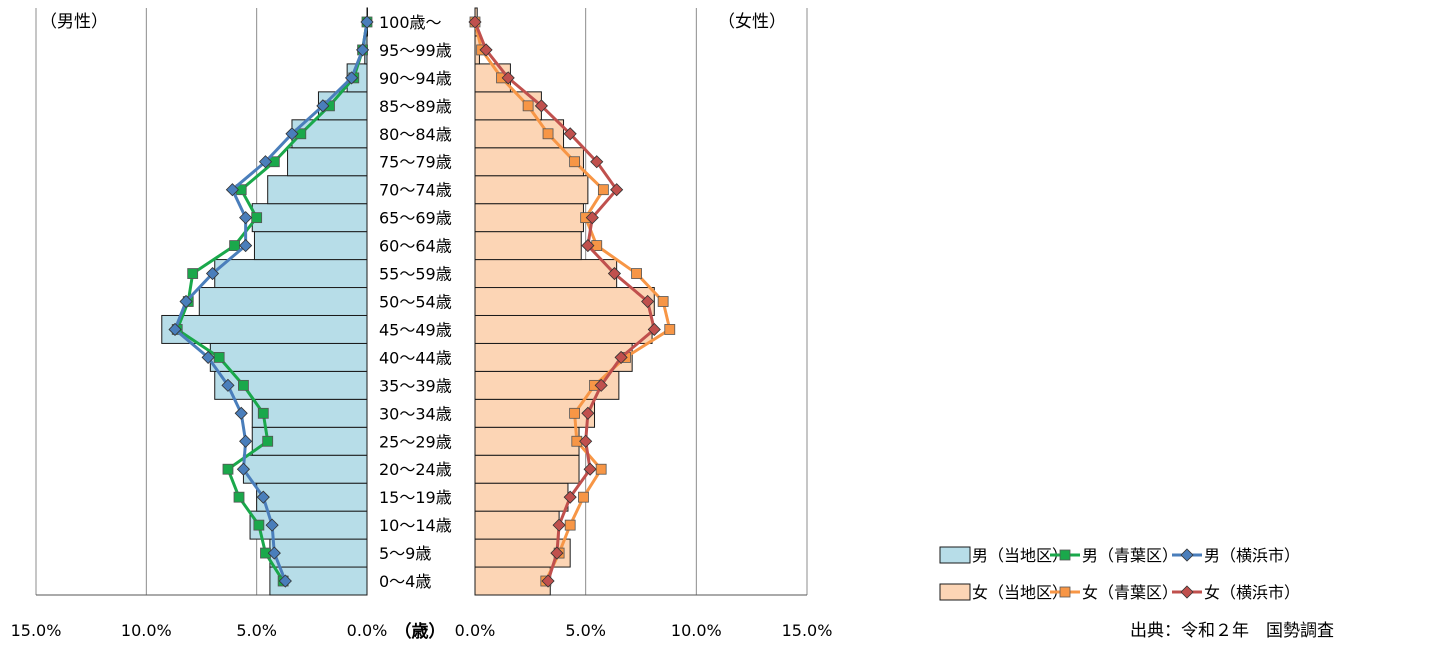  Describe the element at coordinates (420, 631) in the screenshot. I see `center-axis-label: （歳）` at that location.